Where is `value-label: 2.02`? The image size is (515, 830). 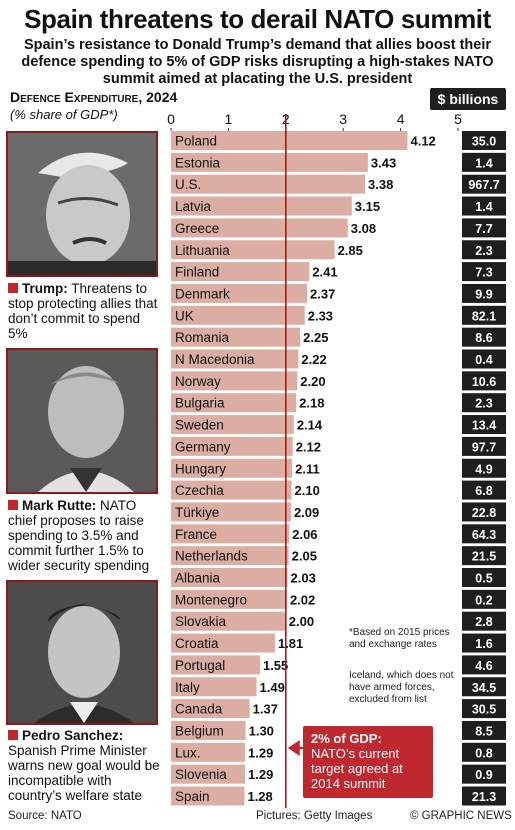
value-label: 2.02 is located at coordinates (302, 599).